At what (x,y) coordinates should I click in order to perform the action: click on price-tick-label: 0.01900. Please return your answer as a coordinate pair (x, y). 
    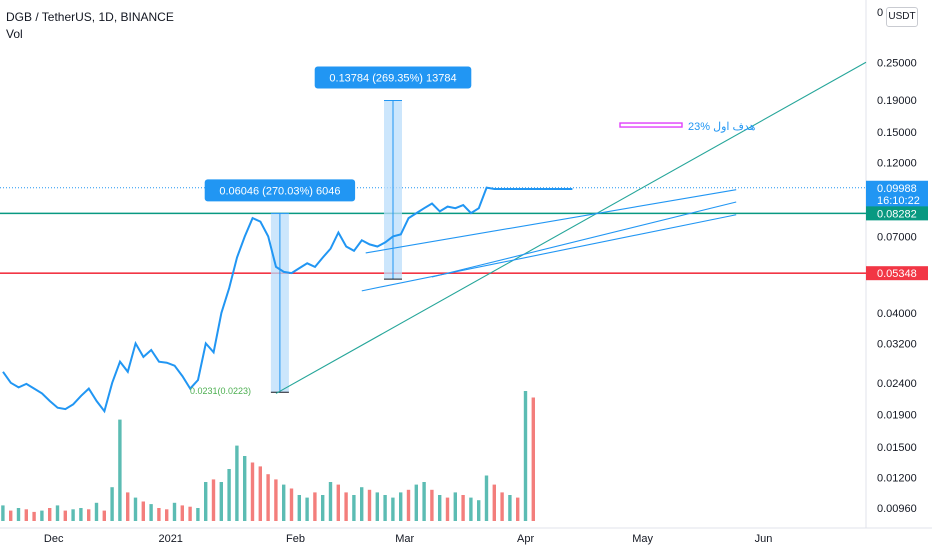
    Looking at the image, I should click on (897, 416).